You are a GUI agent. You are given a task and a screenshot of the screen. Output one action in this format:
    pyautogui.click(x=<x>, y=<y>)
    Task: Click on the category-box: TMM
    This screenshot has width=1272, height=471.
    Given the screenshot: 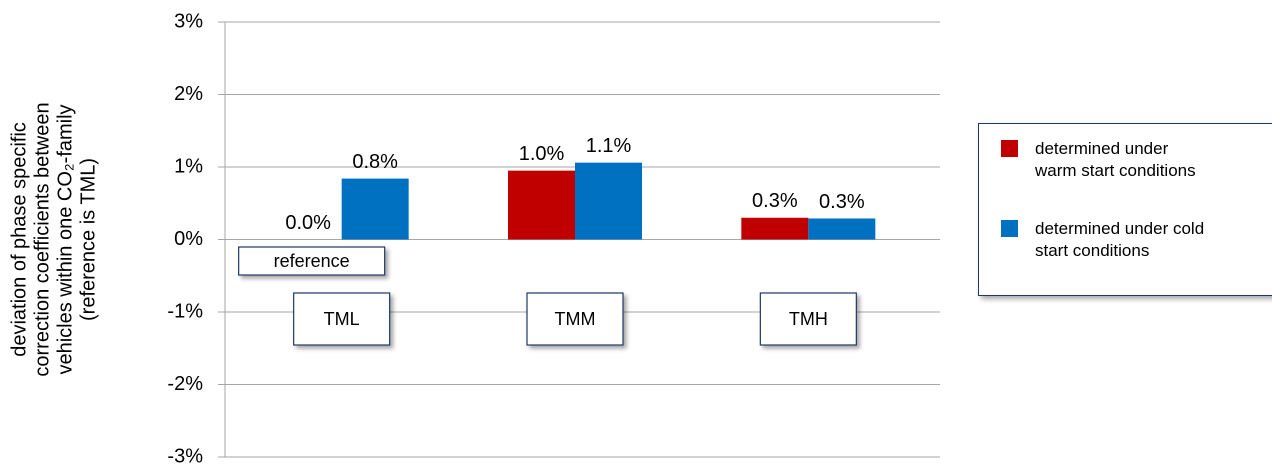 What is the action you would take?
    pyautogui.click(x=575, y=319)
    